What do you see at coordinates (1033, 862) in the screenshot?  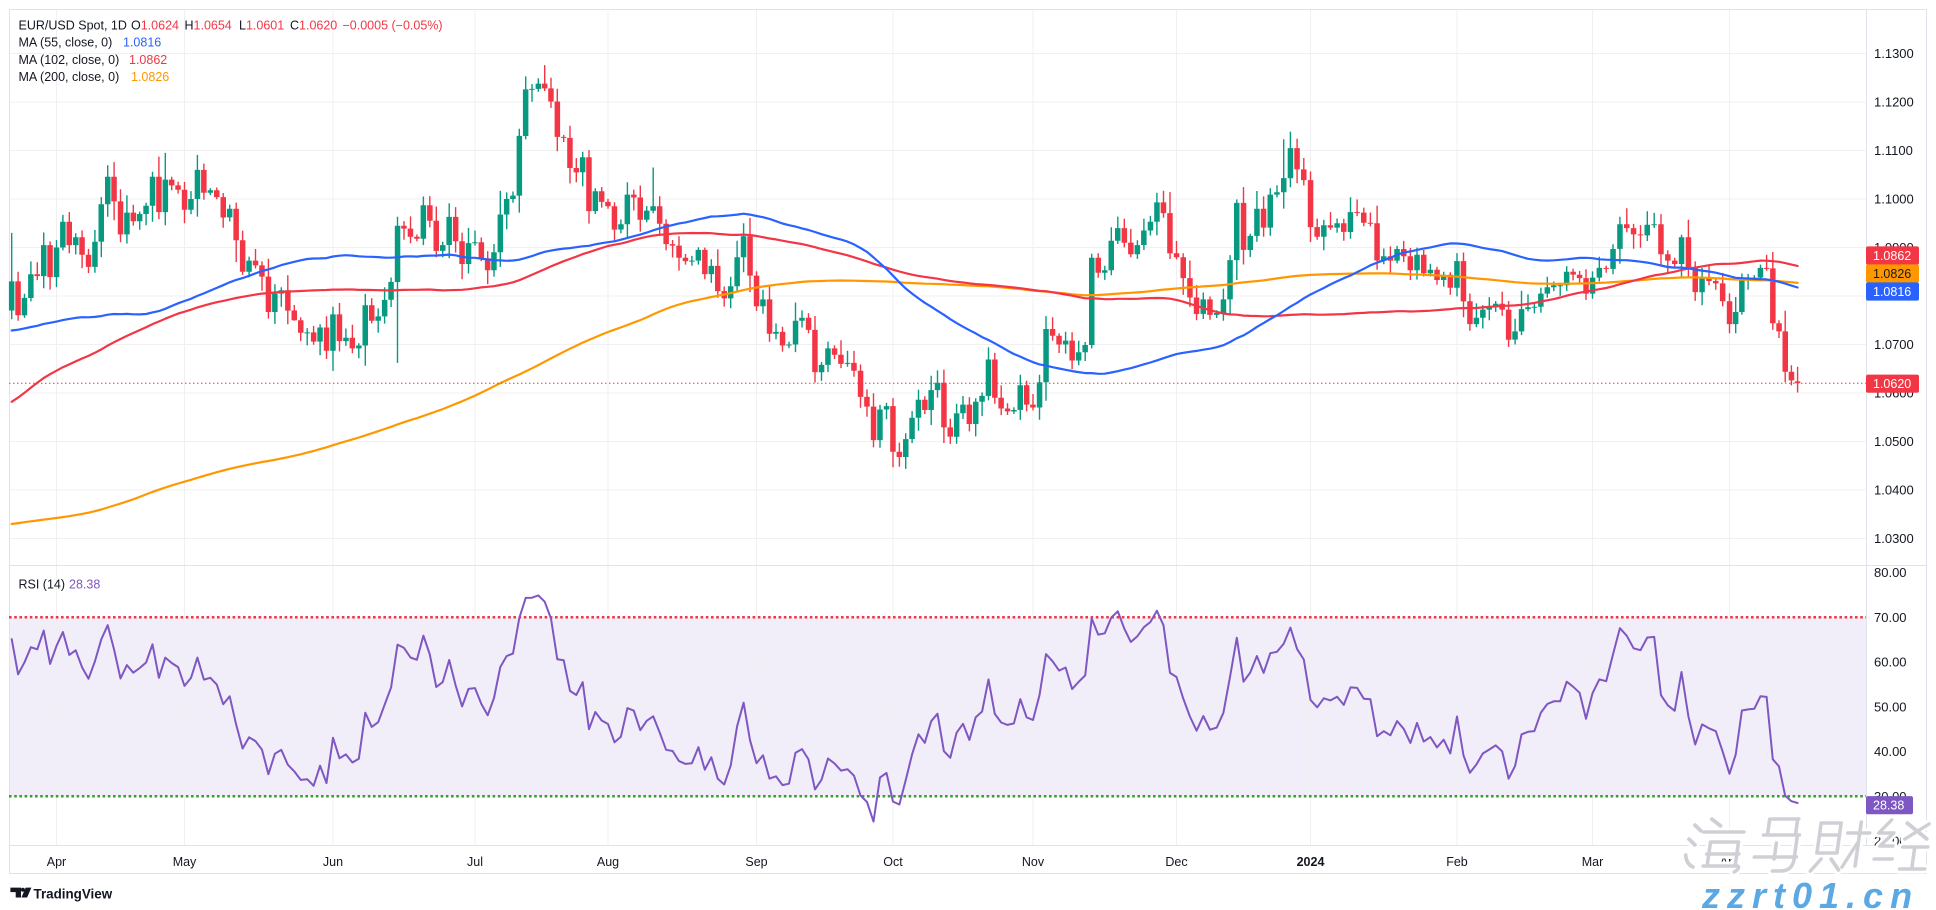 I see `svg-text: Nov` at bounding box center [1033, 862].